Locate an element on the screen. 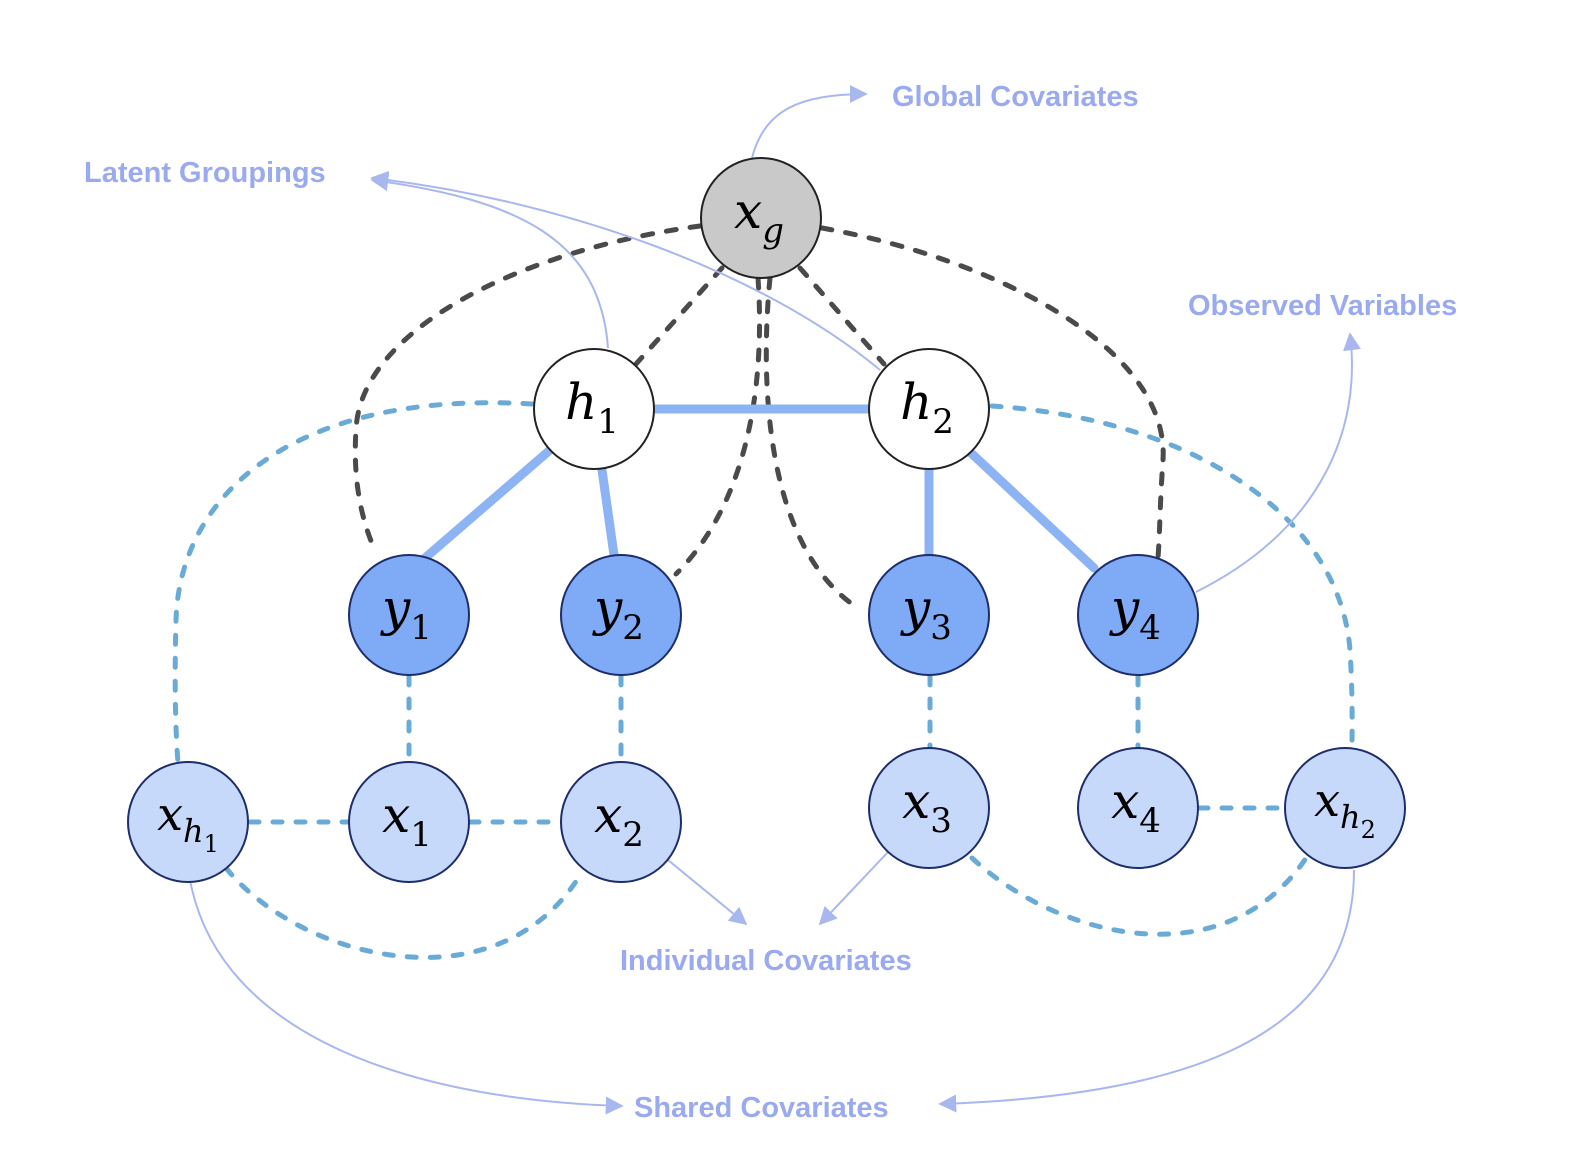  node-y3-label: y3 is located at coordinates (926, 613).